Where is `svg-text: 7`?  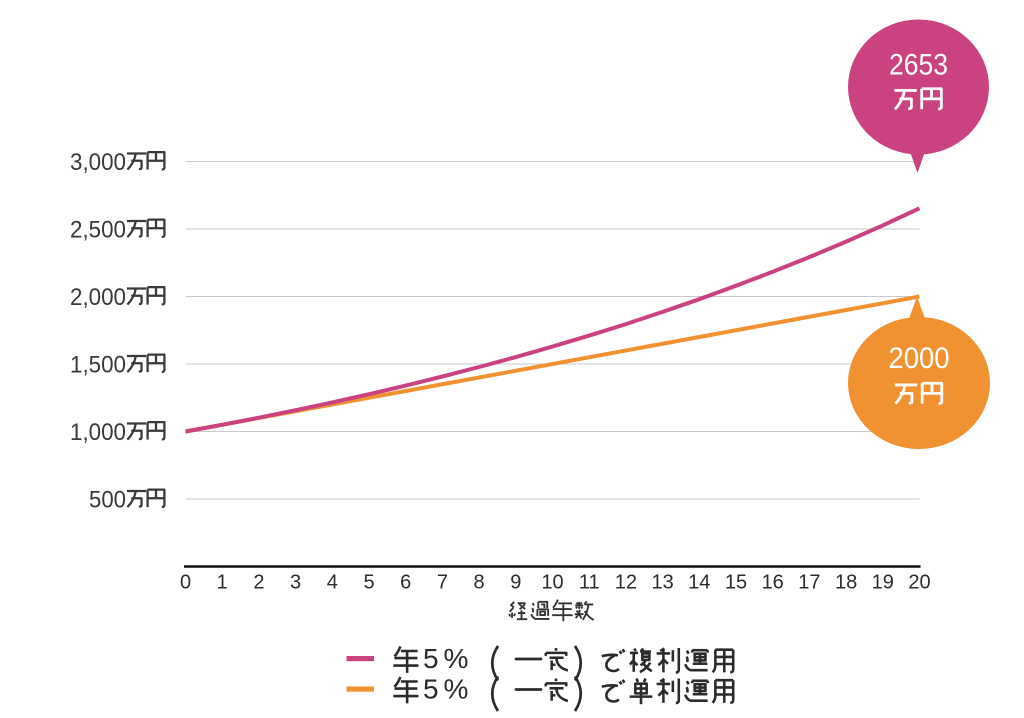 svg-text: 7 is located at coordinates (442, 583).